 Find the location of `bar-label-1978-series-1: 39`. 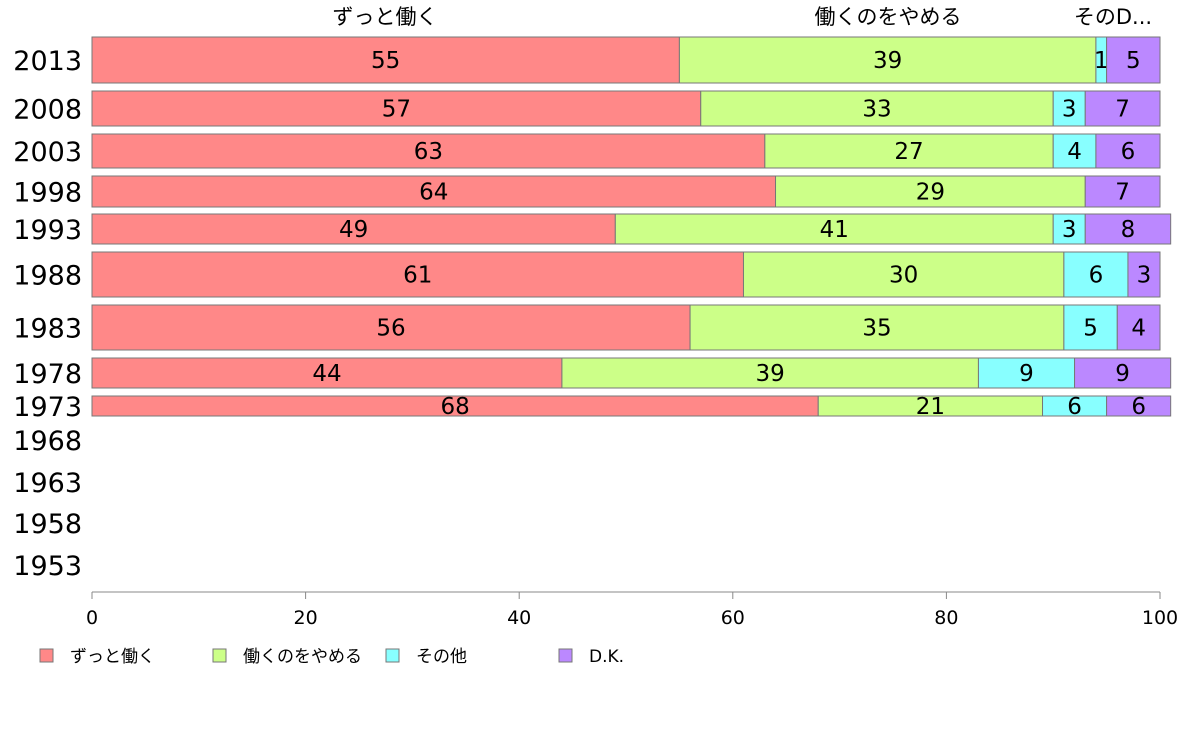

bar-label-1978-series-1: 39 is located at coordinates (770, 374).